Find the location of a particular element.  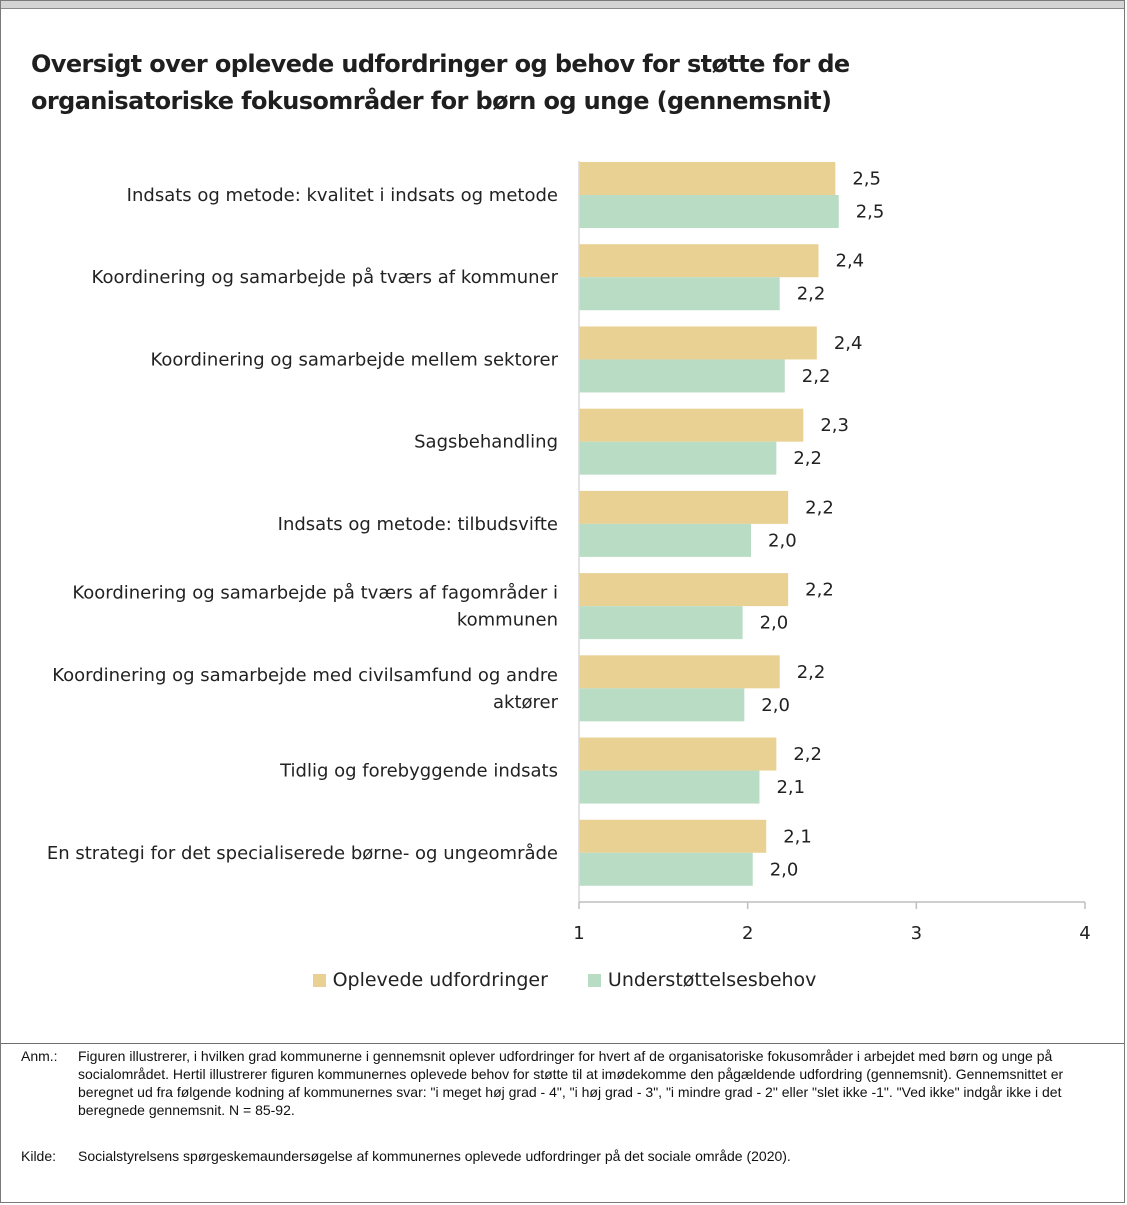

value-label-challenges: 2,1 is located at coordinates (797, 836).